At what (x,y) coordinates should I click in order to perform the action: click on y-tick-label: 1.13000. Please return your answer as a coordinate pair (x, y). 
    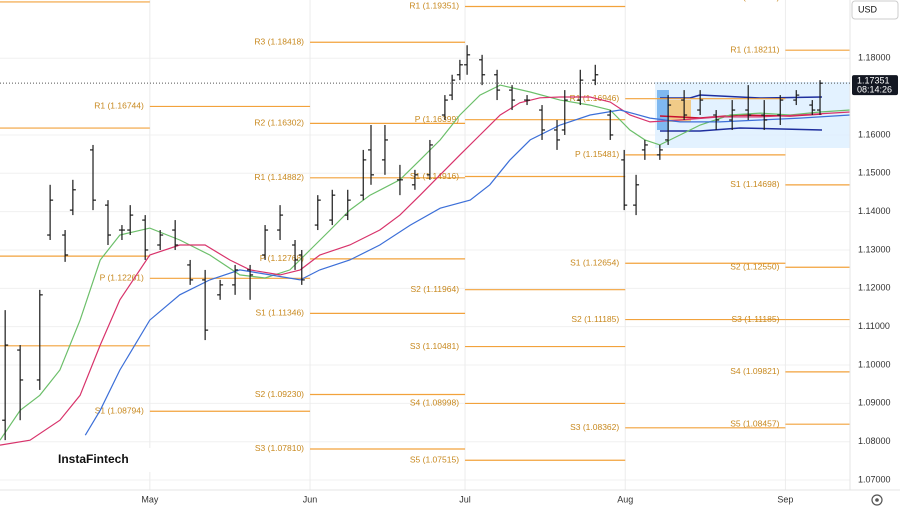
    Looking at the image, I should click on (874, 249).